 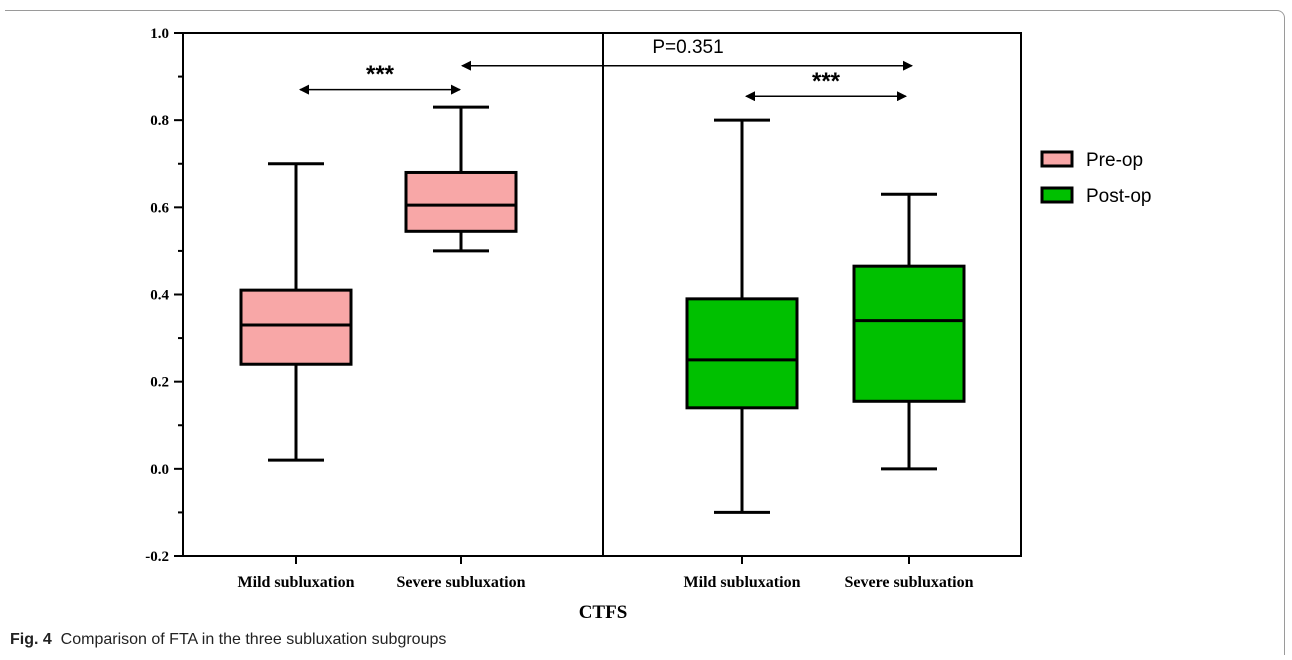 I want to click on y-tick-label: -0.2, so click(x=157, y=557).